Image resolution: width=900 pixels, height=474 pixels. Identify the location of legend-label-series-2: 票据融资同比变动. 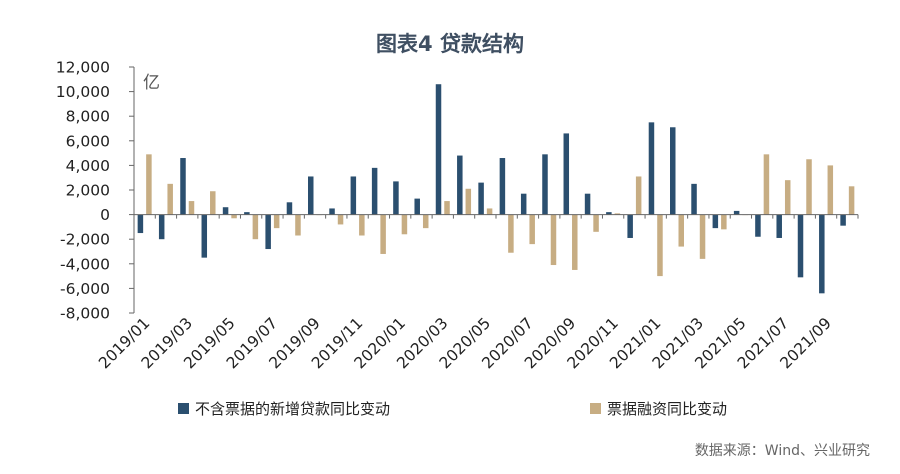
(667, 409).